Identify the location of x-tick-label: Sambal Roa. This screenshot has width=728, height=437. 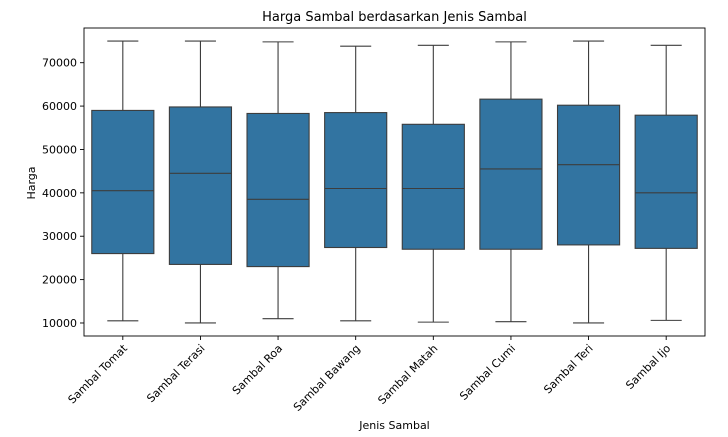
(257, 369).